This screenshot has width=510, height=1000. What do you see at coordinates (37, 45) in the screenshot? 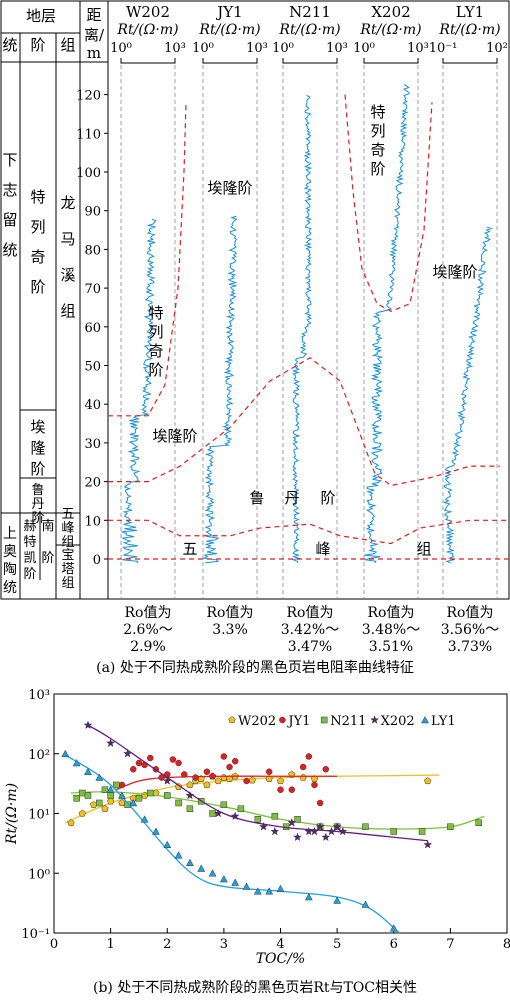
I see `header-stage: 阶` at bounding box center [37, 45].